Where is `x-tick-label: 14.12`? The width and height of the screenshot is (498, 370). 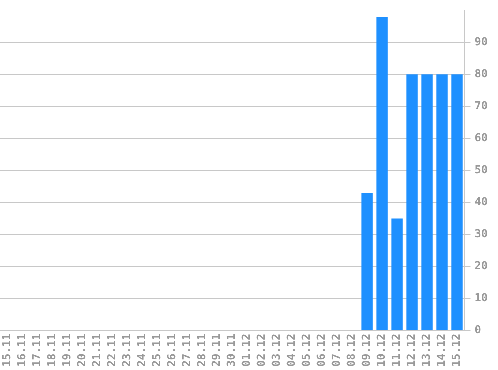
x-tick-label: 14.12 is located at coordinates (441, 351).